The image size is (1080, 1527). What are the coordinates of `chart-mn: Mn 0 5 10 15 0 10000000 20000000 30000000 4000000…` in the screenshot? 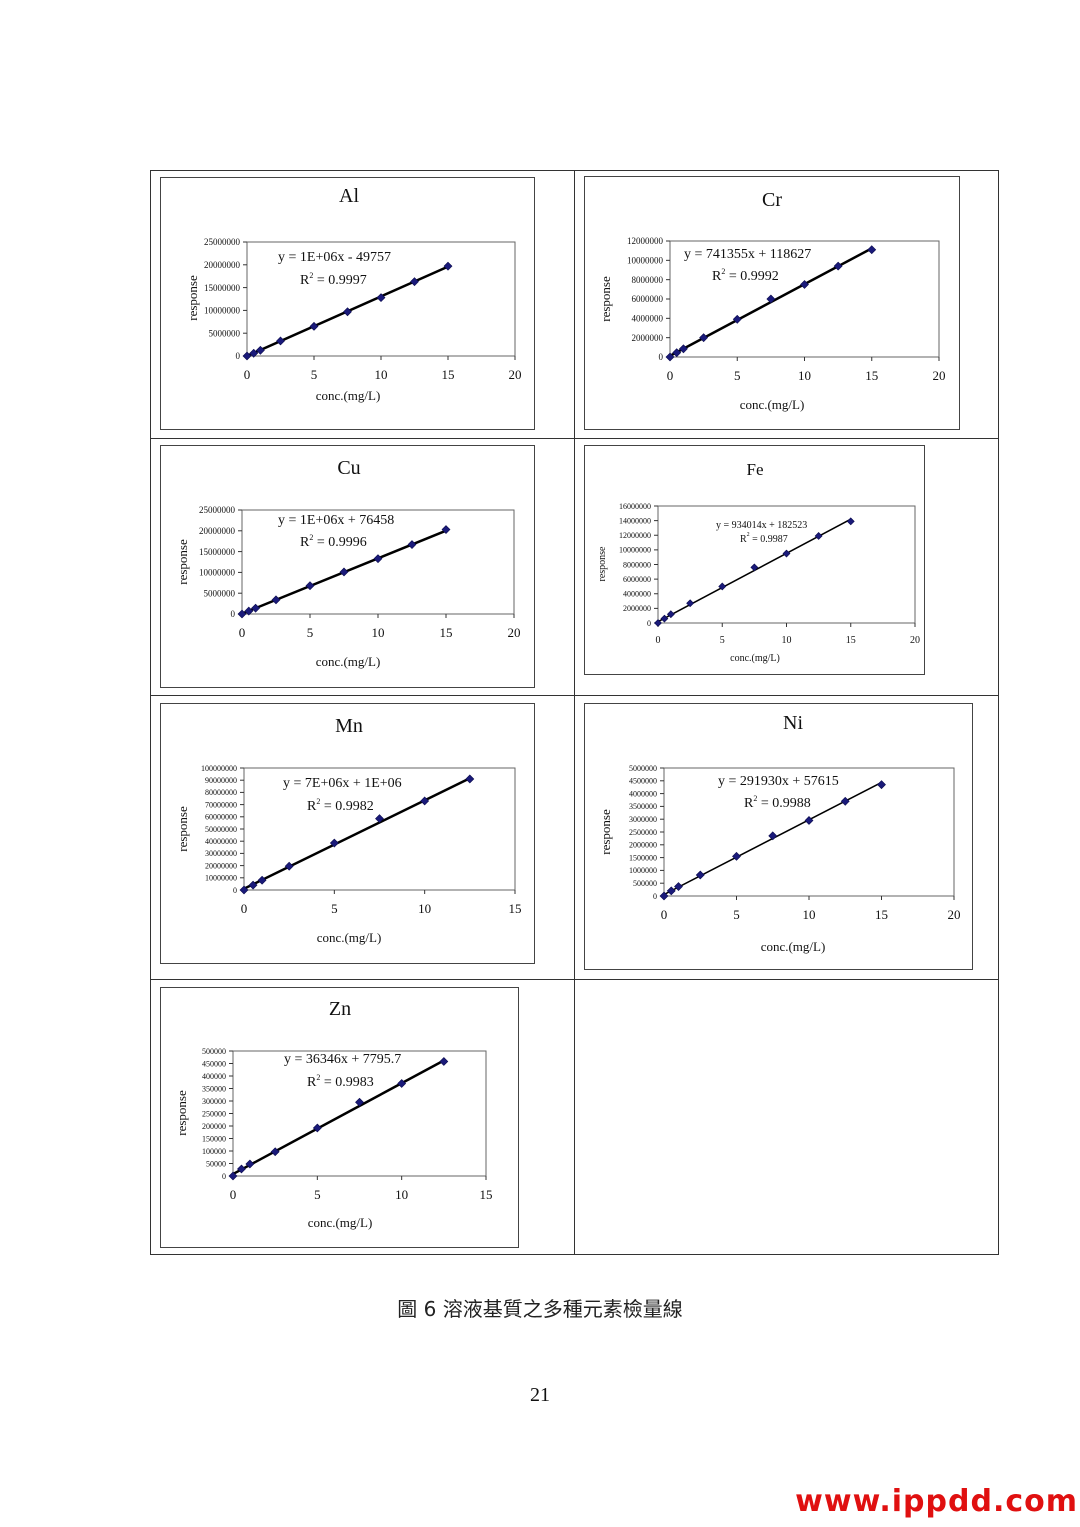 It's located at (347, 833).